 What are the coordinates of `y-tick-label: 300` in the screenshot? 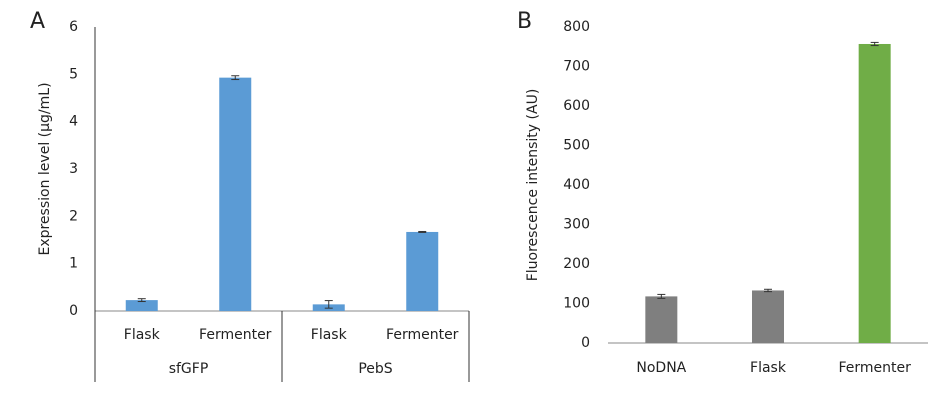 It's located at (576, 225).